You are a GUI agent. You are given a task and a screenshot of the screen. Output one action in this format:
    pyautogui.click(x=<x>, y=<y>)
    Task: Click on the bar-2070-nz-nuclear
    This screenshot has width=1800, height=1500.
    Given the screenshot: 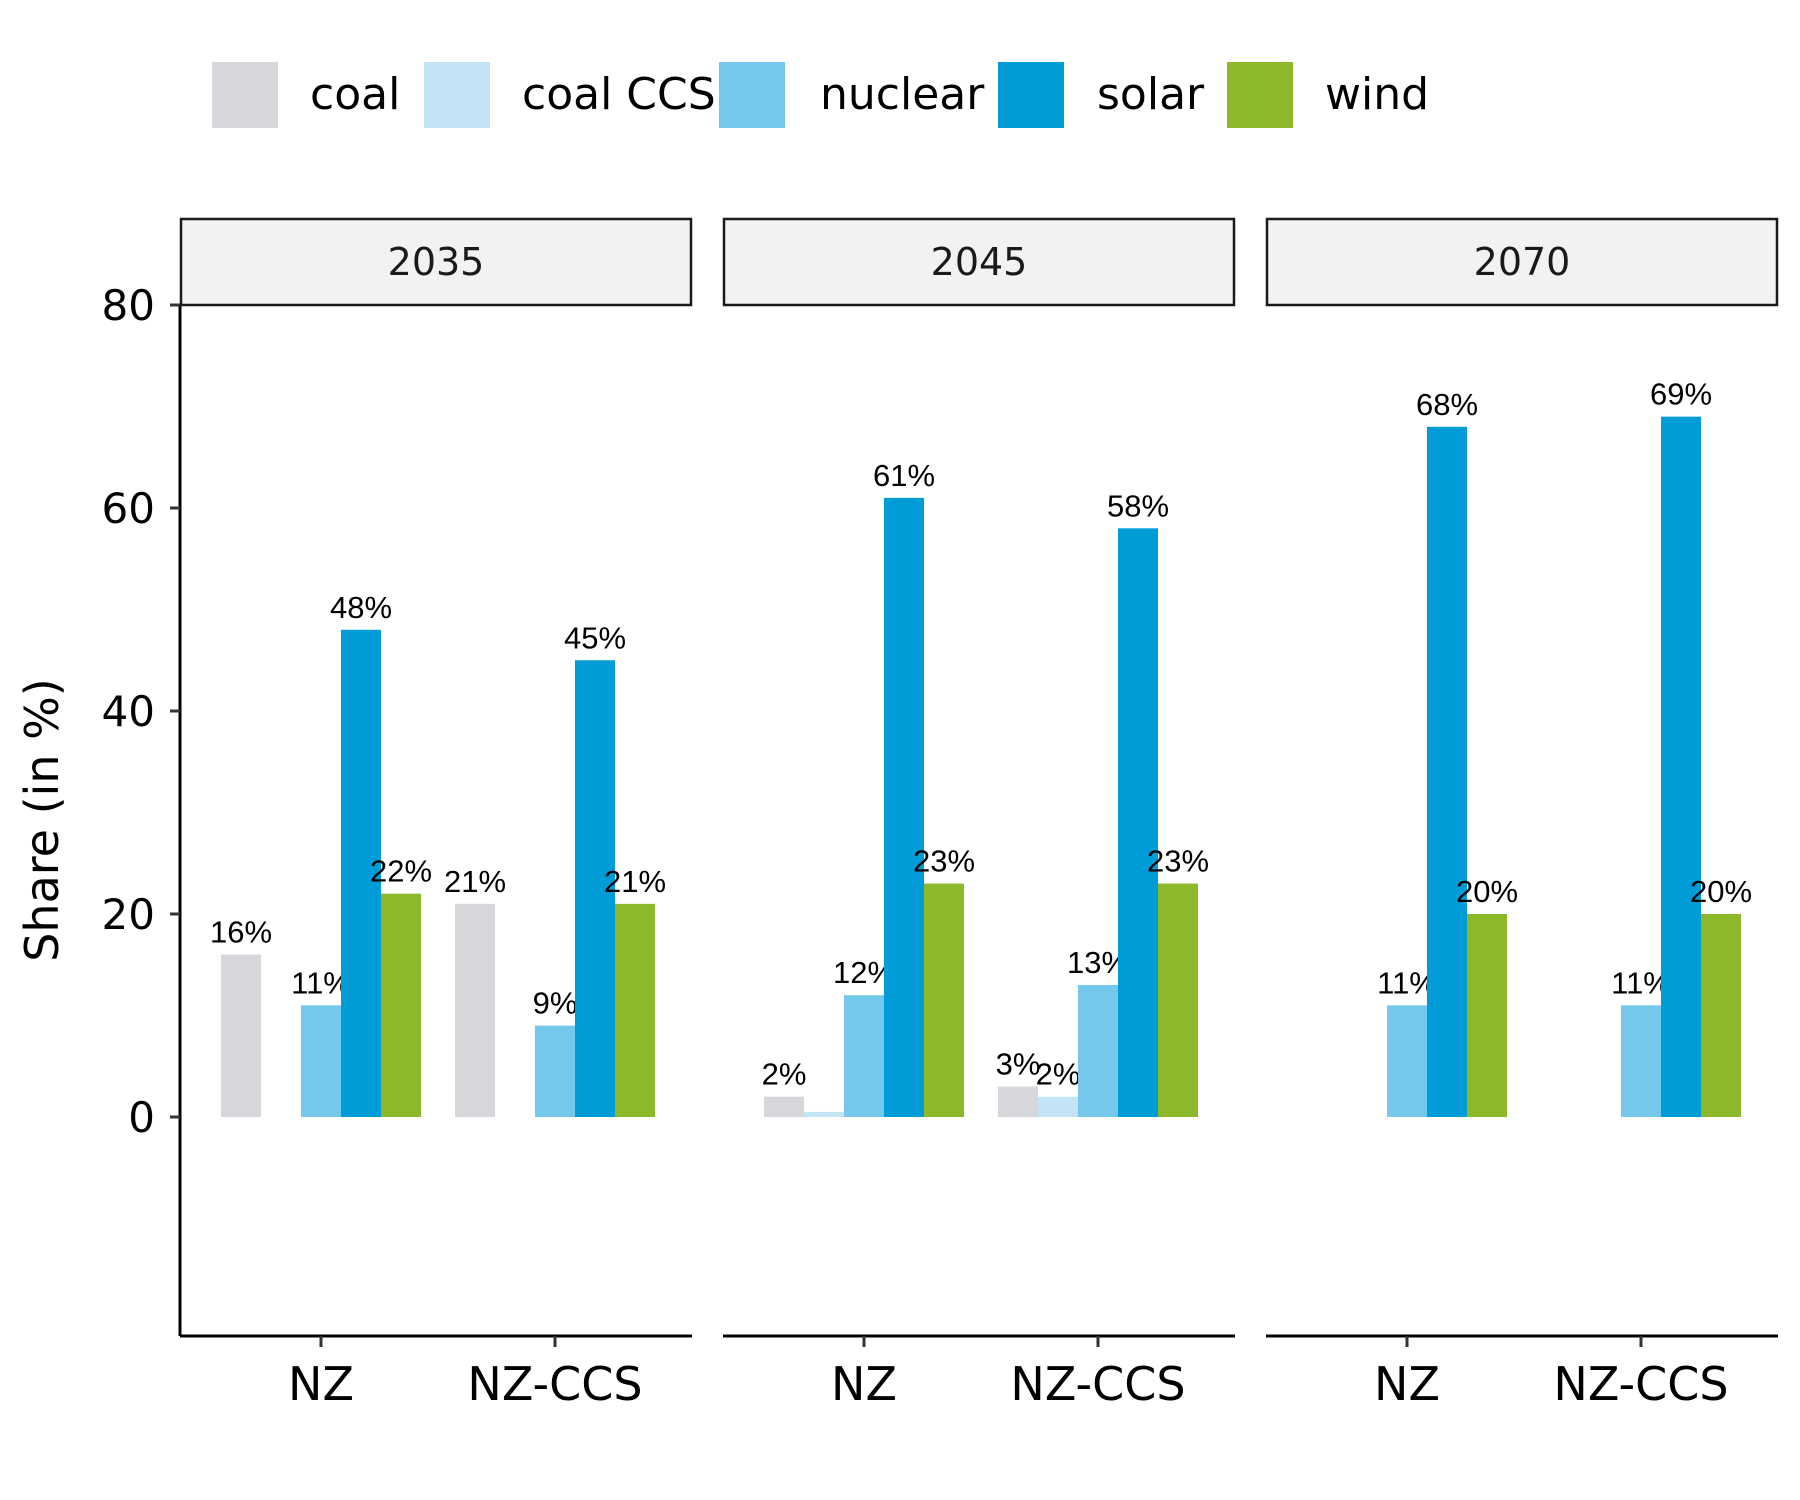 What is the action you would take?
    pyautogui.click(x=1407, y=1061)
    